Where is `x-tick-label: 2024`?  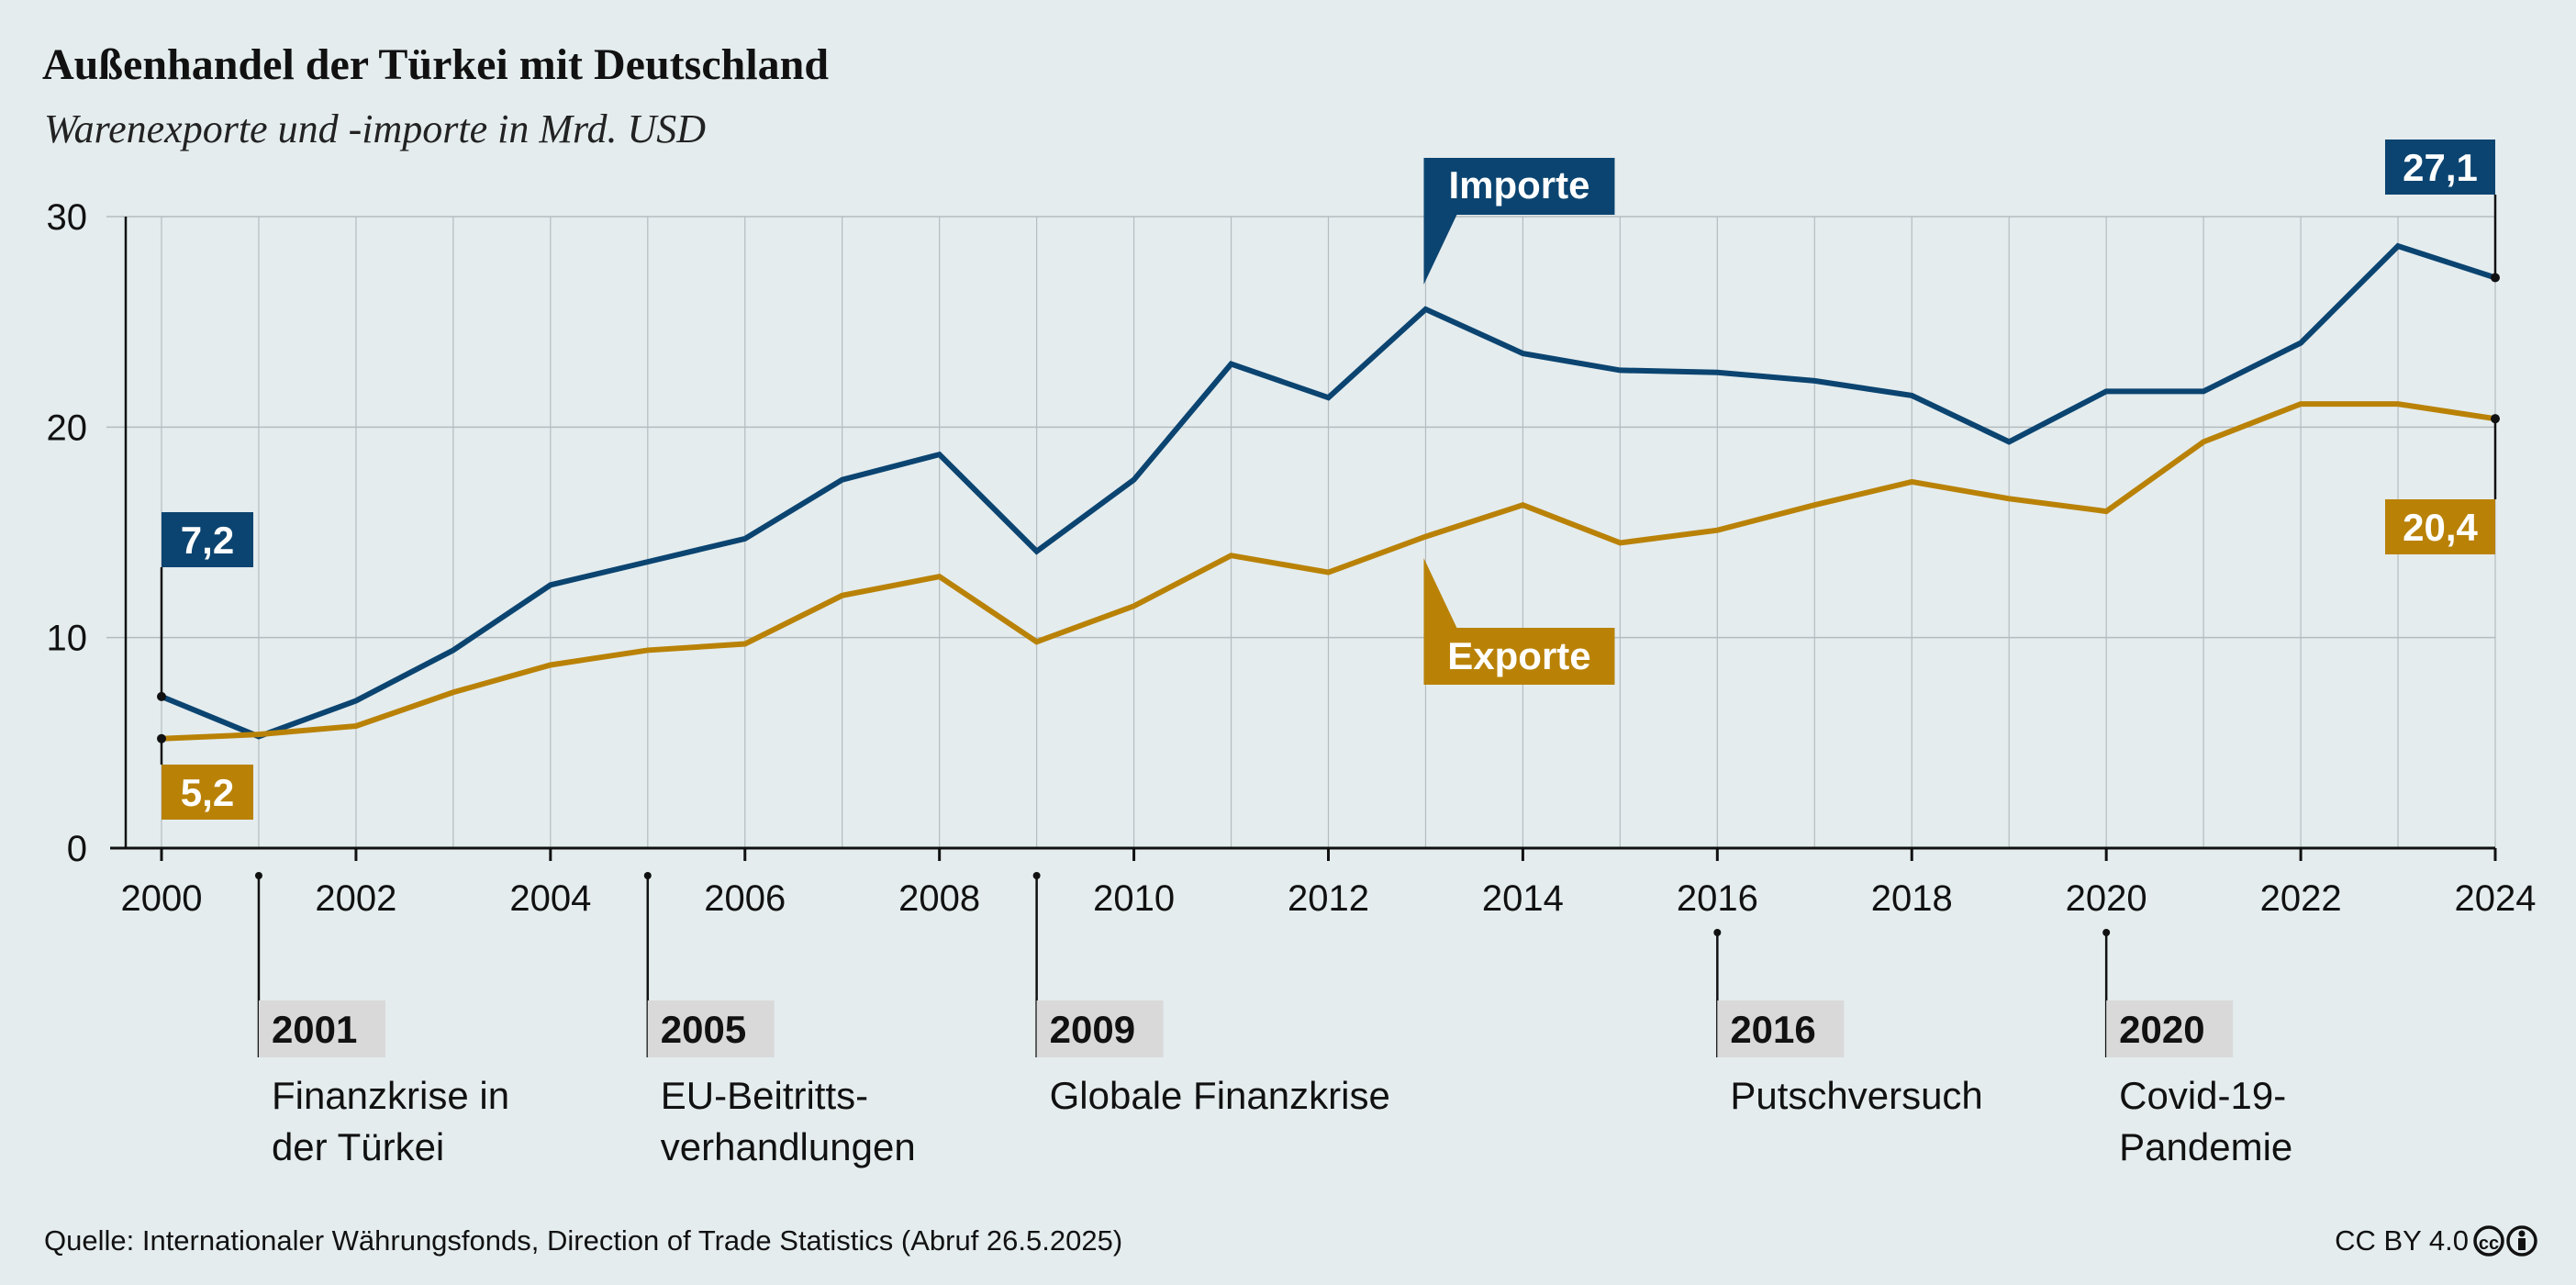
x-tick-label: 2024 is located at coordinates (2496, 898).